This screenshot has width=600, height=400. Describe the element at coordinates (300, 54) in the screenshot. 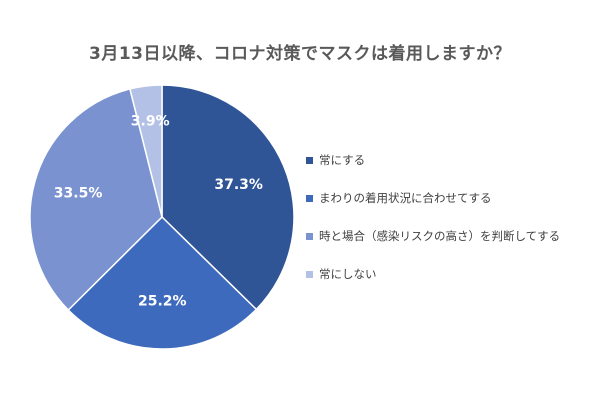

I see `chart-title: 3月13日以降、コロナ対策でマスクは着用しますか？` at that location.